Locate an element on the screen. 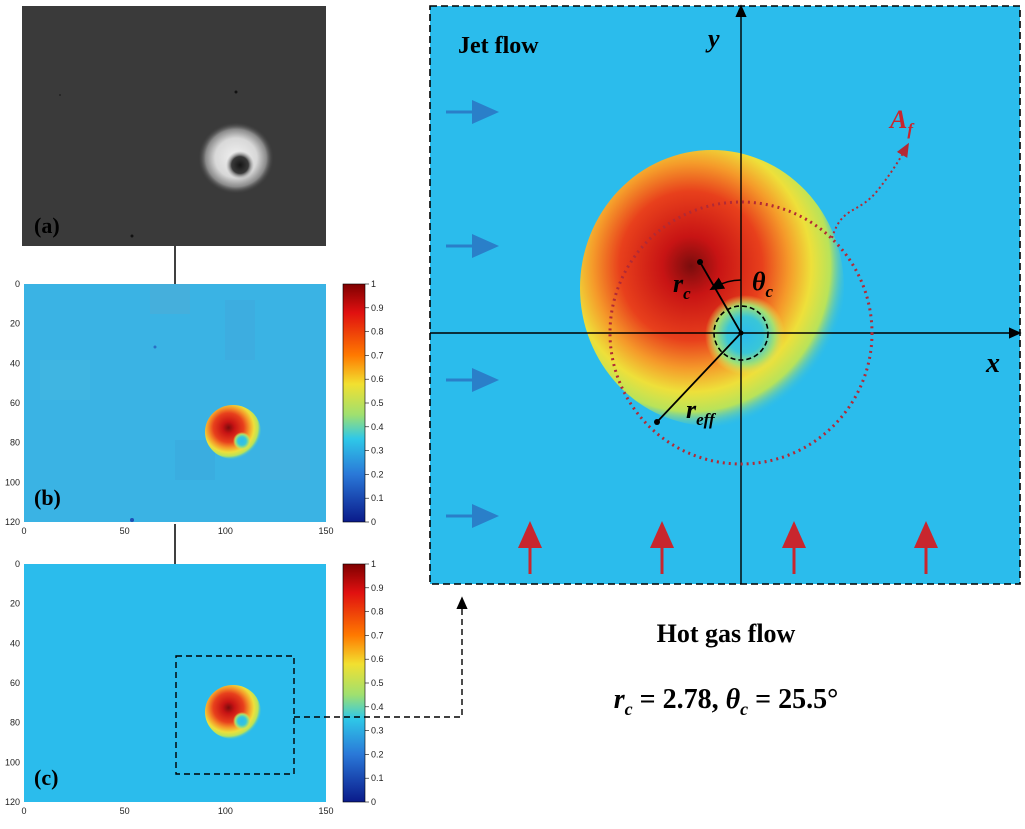  zoom-selection-box is located at coordinates (235, 715).